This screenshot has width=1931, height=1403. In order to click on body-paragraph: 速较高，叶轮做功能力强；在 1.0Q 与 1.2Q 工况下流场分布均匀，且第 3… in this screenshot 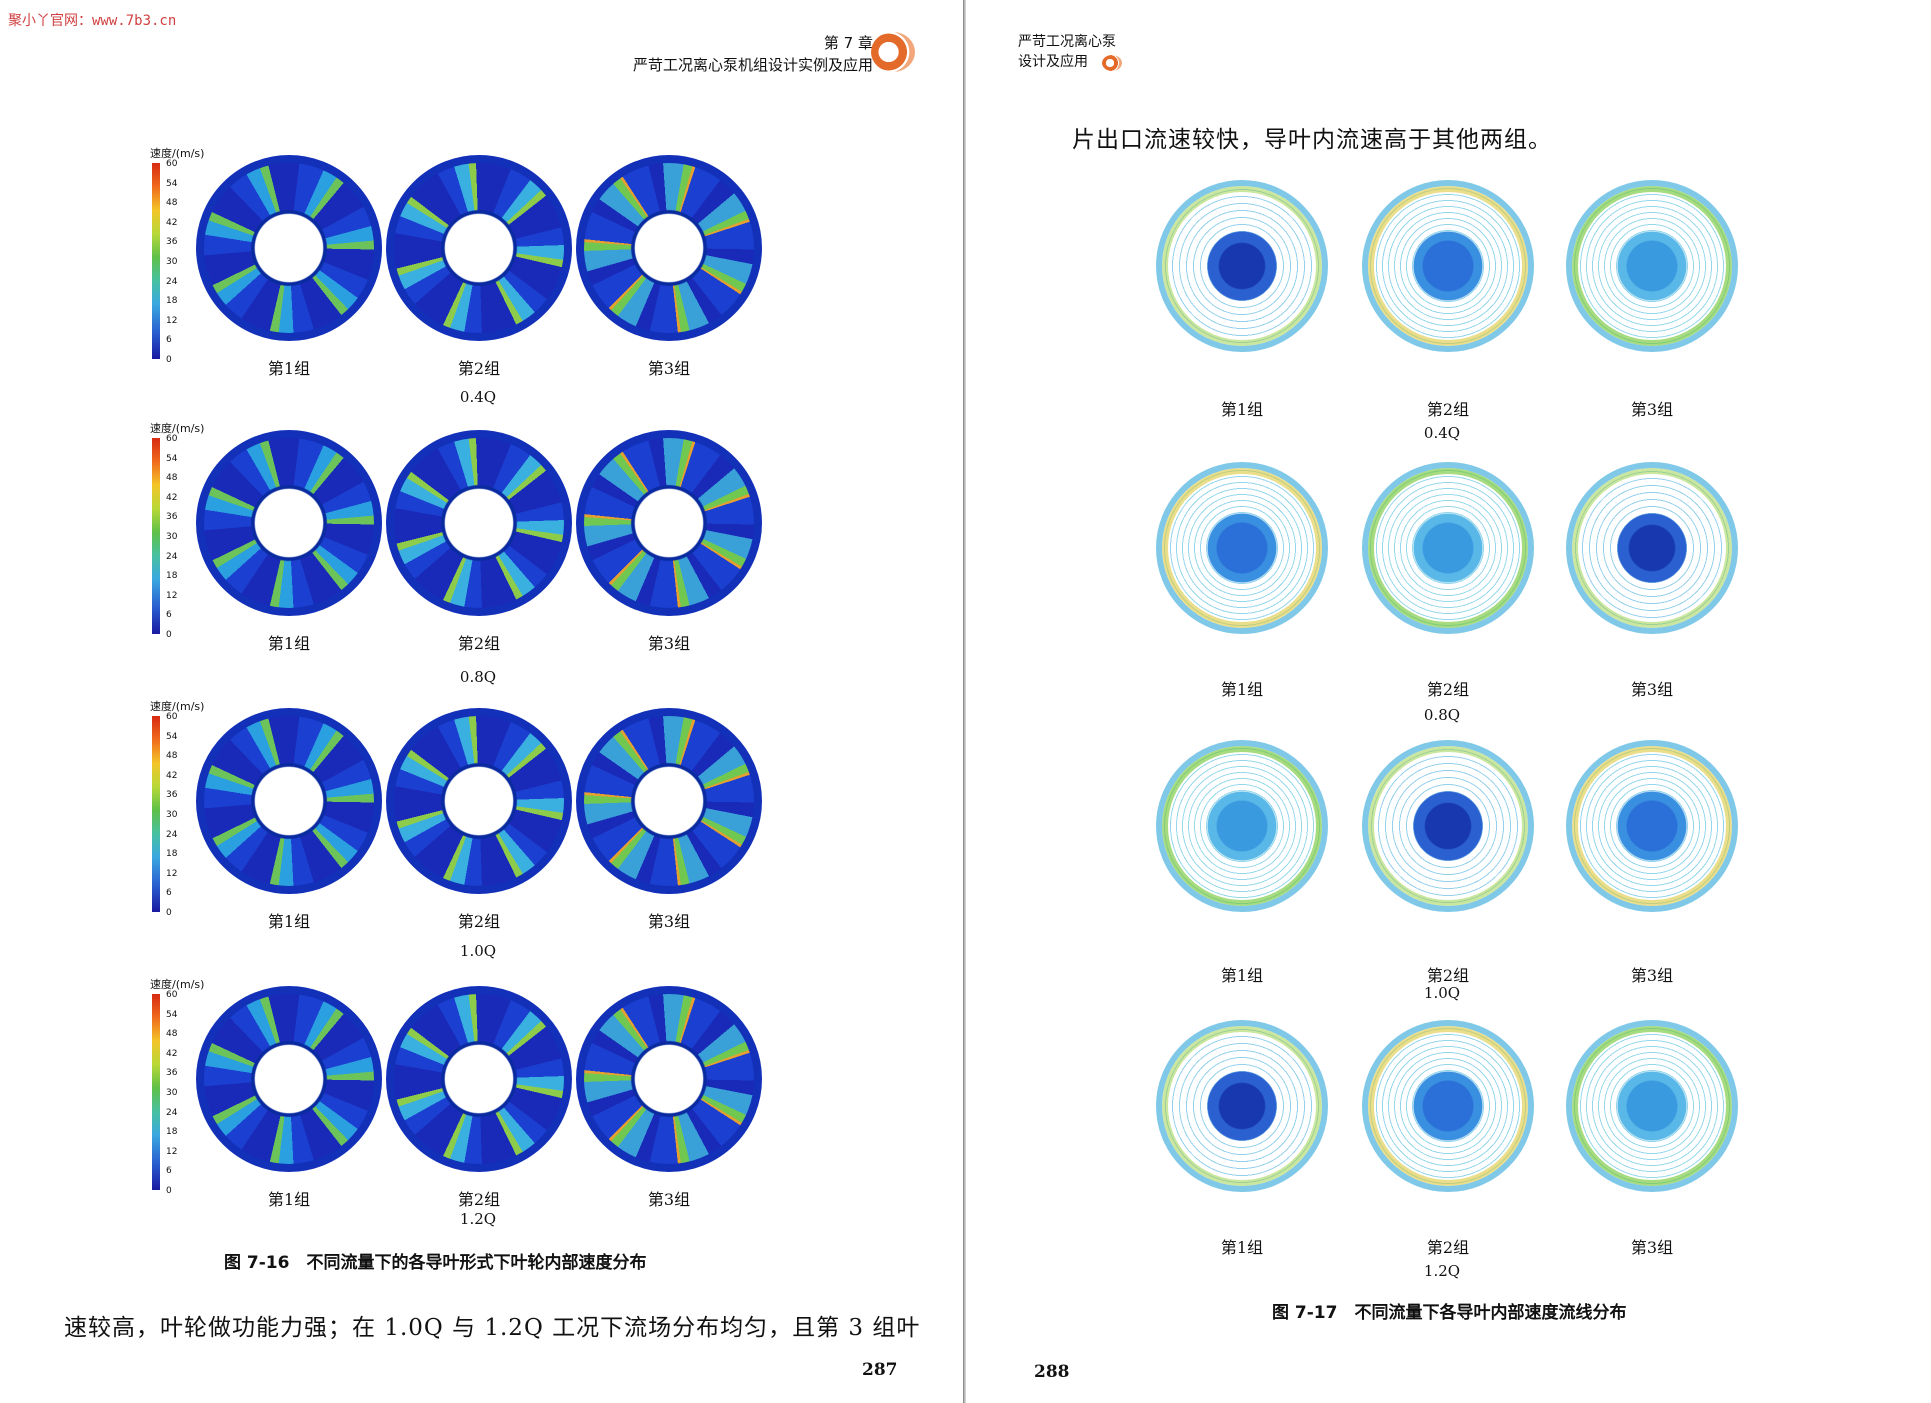, I will do `click(492, 1328)`.